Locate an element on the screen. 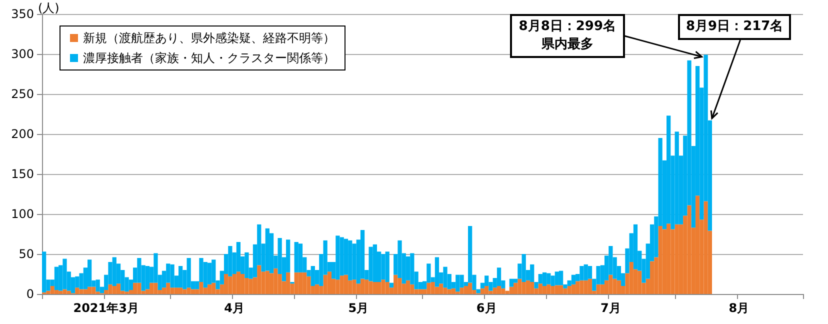 Image resolution: width=828 pixels, height=324 pixels. y-tick-label: 100 is located at coordinates (22, 214).